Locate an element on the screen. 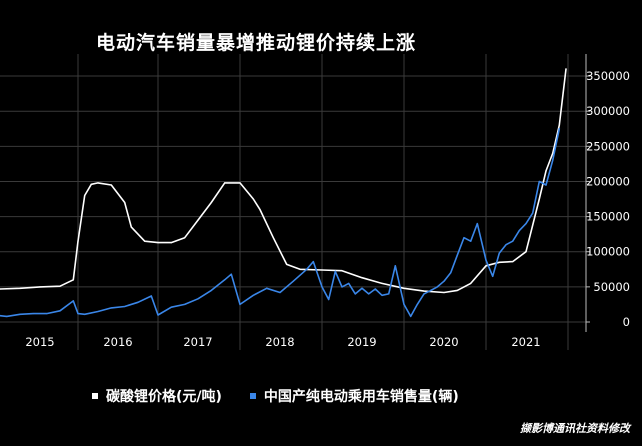 The height and width of the screenshot is (446, 642). x-tick-label: 2020 is located at coordinates (443, 342).